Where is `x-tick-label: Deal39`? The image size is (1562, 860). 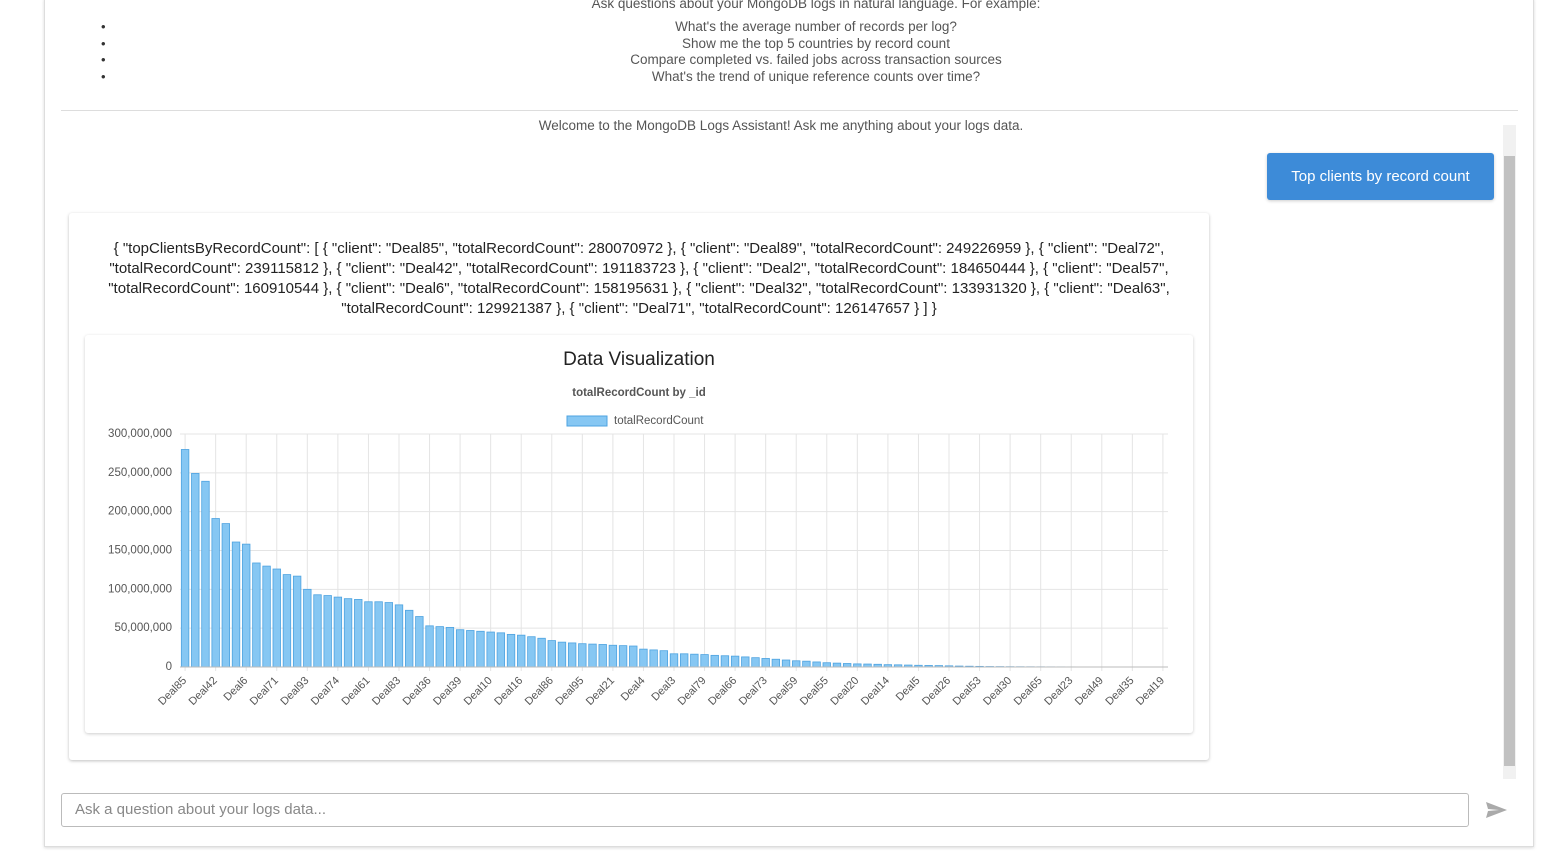
x-tick-label: Deal39 is located at coordinates (447, 691).